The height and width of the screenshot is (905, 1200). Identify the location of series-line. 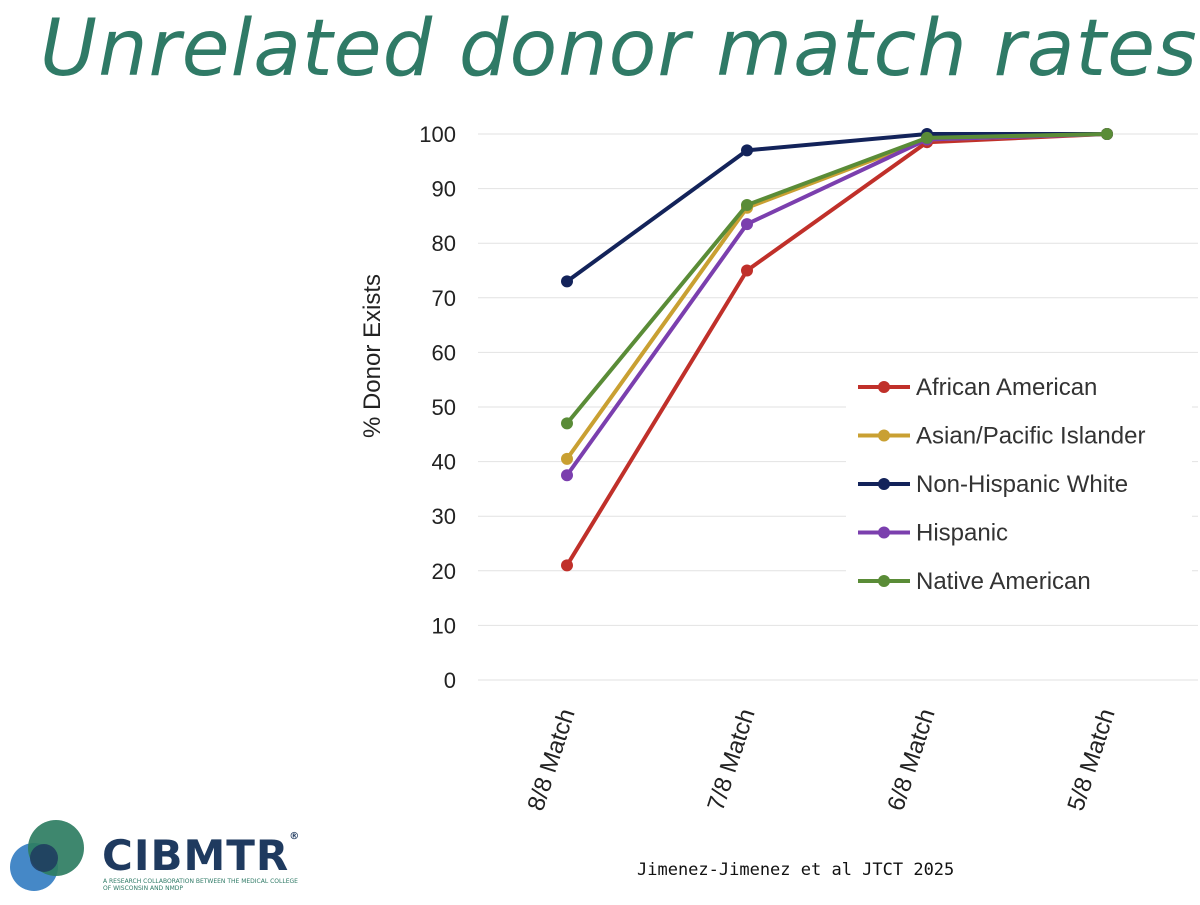
(836, 278).